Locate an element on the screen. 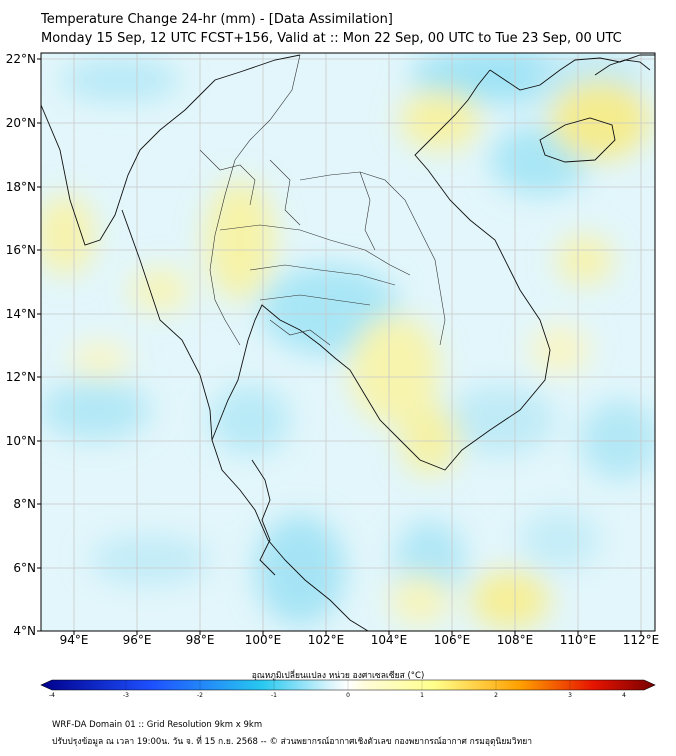  lat-label: 14°N is located at coordinates (20, 314).